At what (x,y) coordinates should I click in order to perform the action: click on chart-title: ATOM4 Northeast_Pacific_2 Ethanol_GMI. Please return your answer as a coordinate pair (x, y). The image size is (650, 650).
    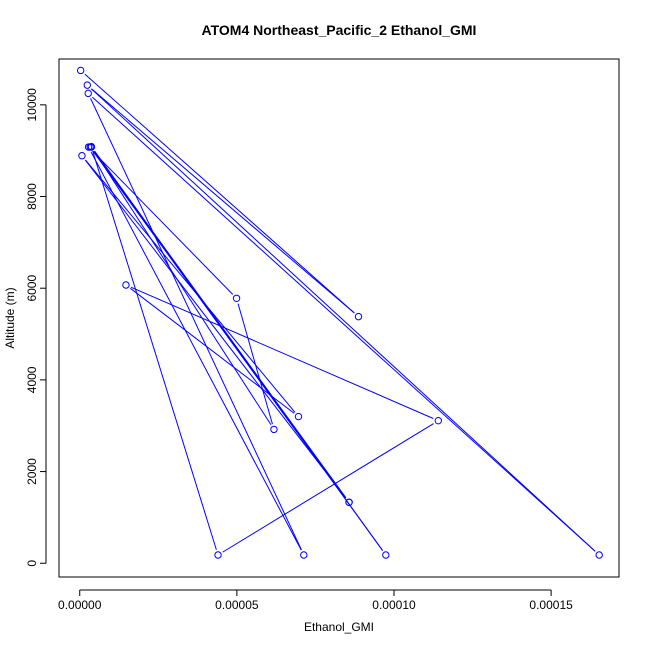
    Looking at the image, I should click on (339, 30).